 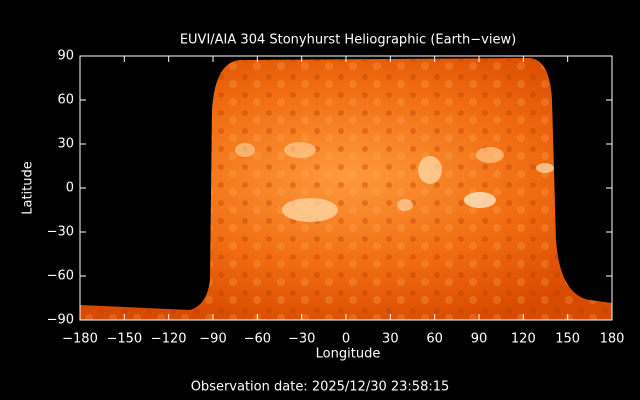 I want to click on x-tick-label: 30, so click(x=390, y=339).